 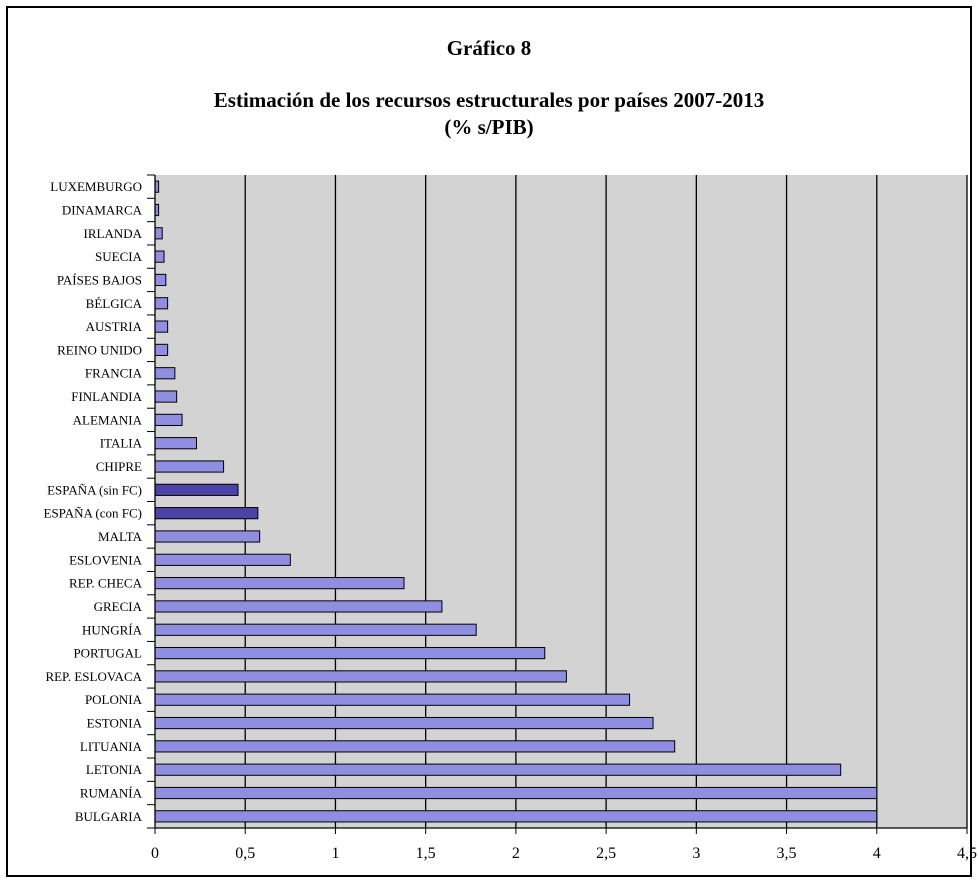 I want to click on x-tick-label: 0, so click(x=155, y=853).